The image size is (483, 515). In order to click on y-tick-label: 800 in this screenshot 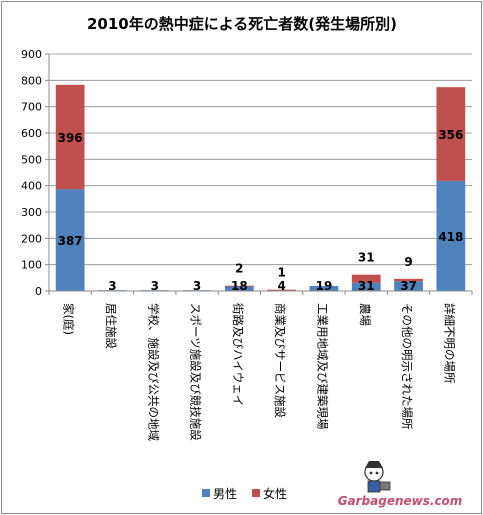, I will do `click(31, 80)`.